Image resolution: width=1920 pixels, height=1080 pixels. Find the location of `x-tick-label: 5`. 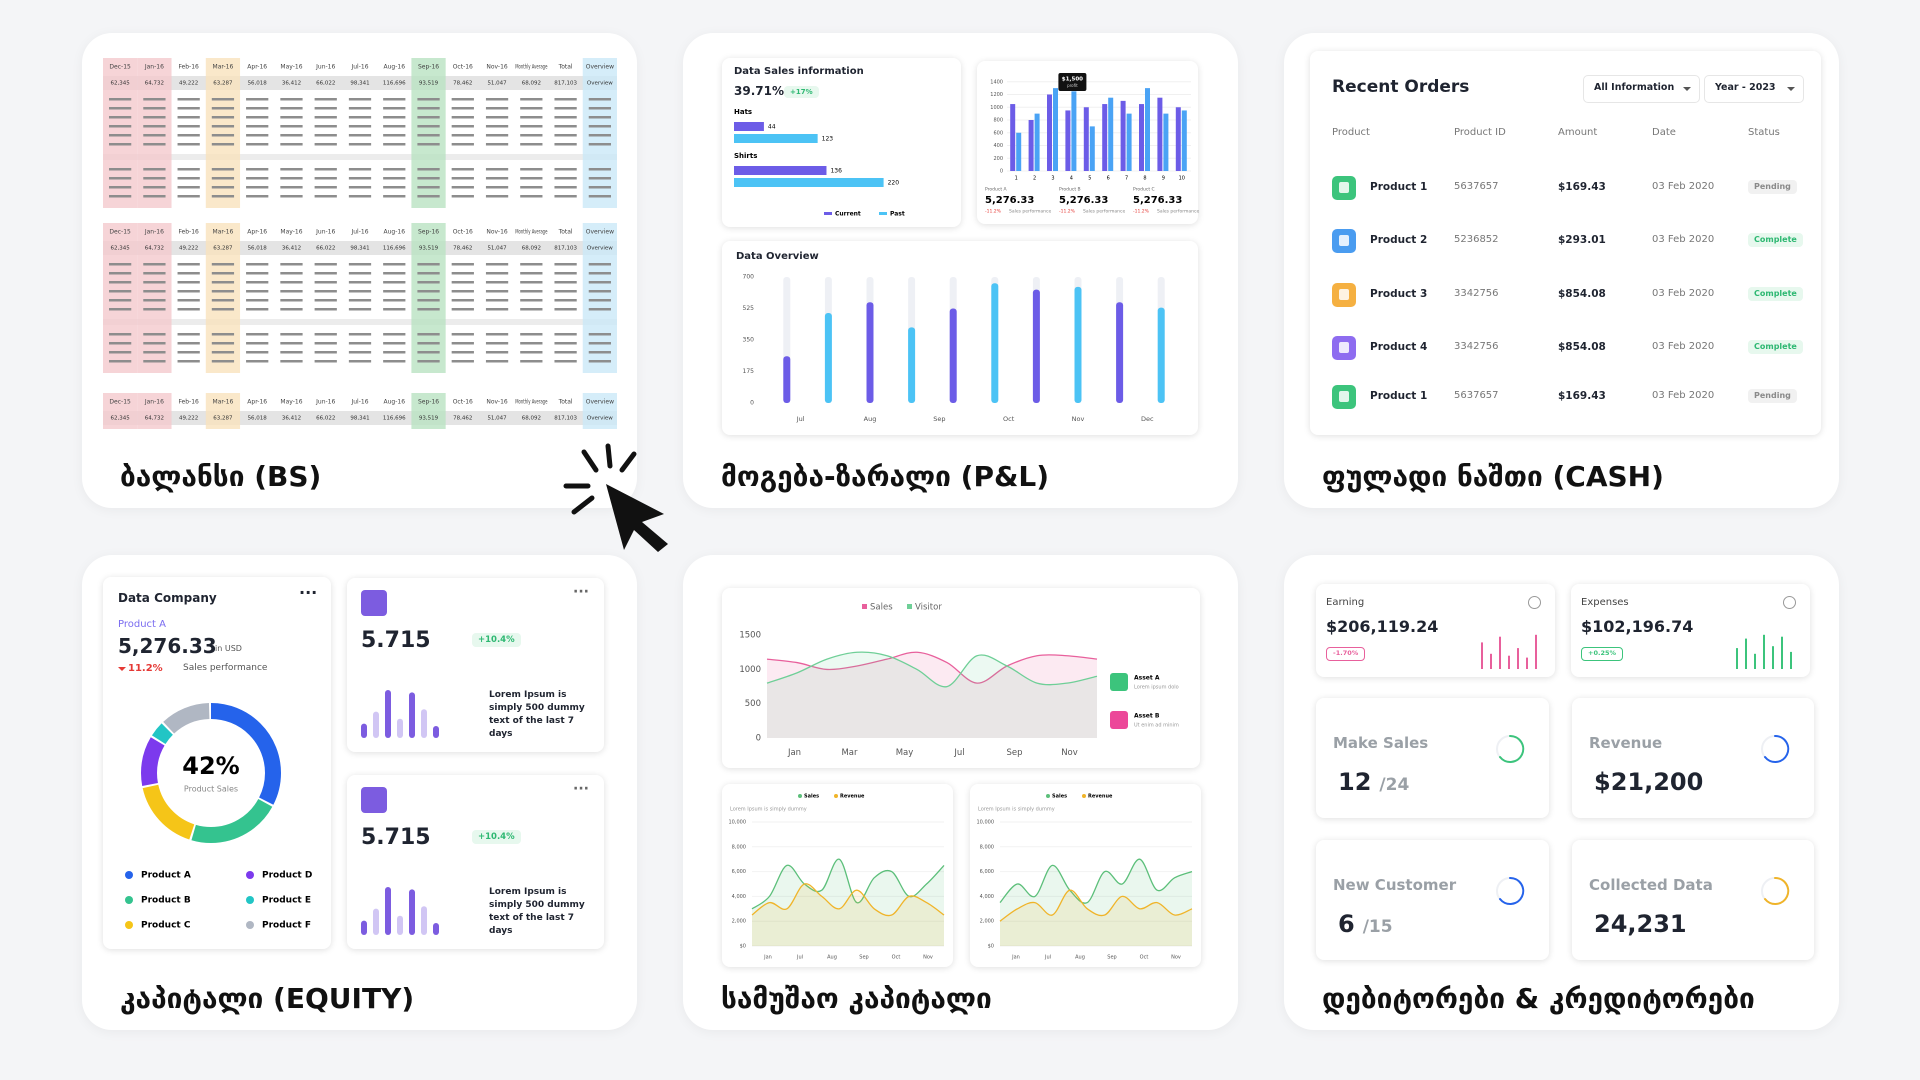

x-tick-label: 5 is located at coordinates (1089, 179).